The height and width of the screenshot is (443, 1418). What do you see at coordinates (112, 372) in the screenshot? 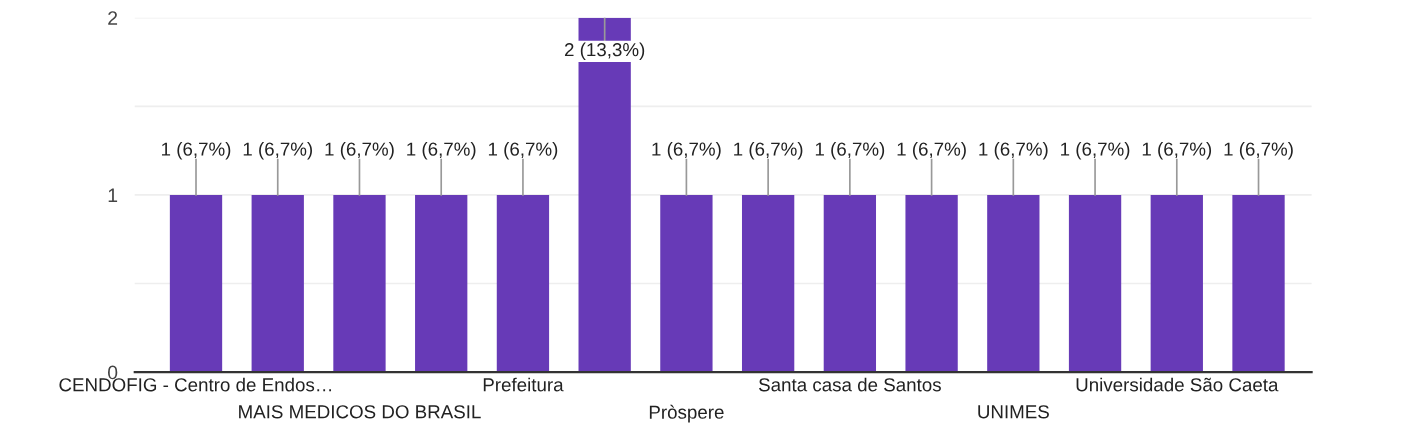
I see `y-tick-label: 0` at bounding box center [112, 372].